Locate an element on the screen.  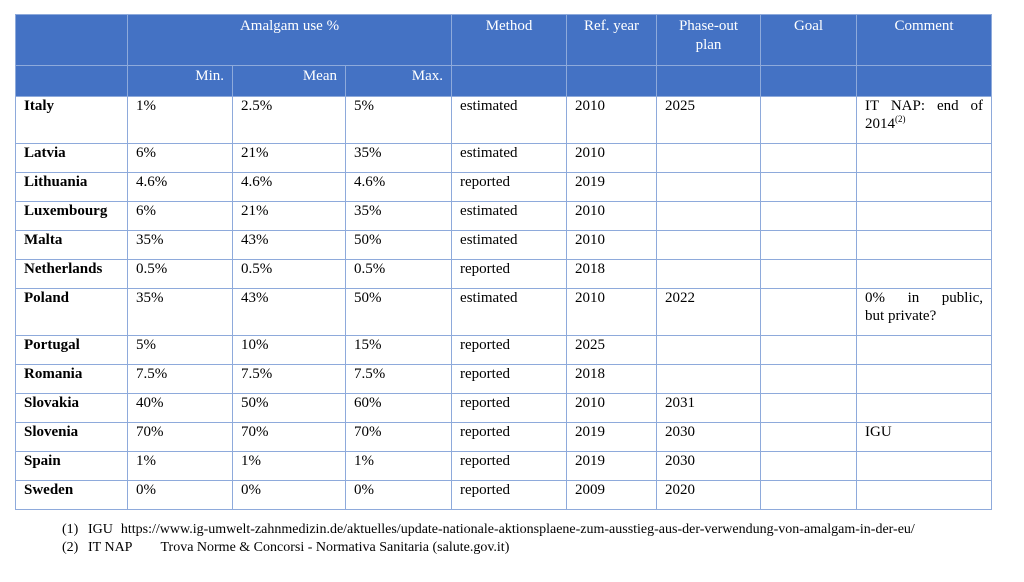
subheader-min: Min. is located at coordinates (180, 81).